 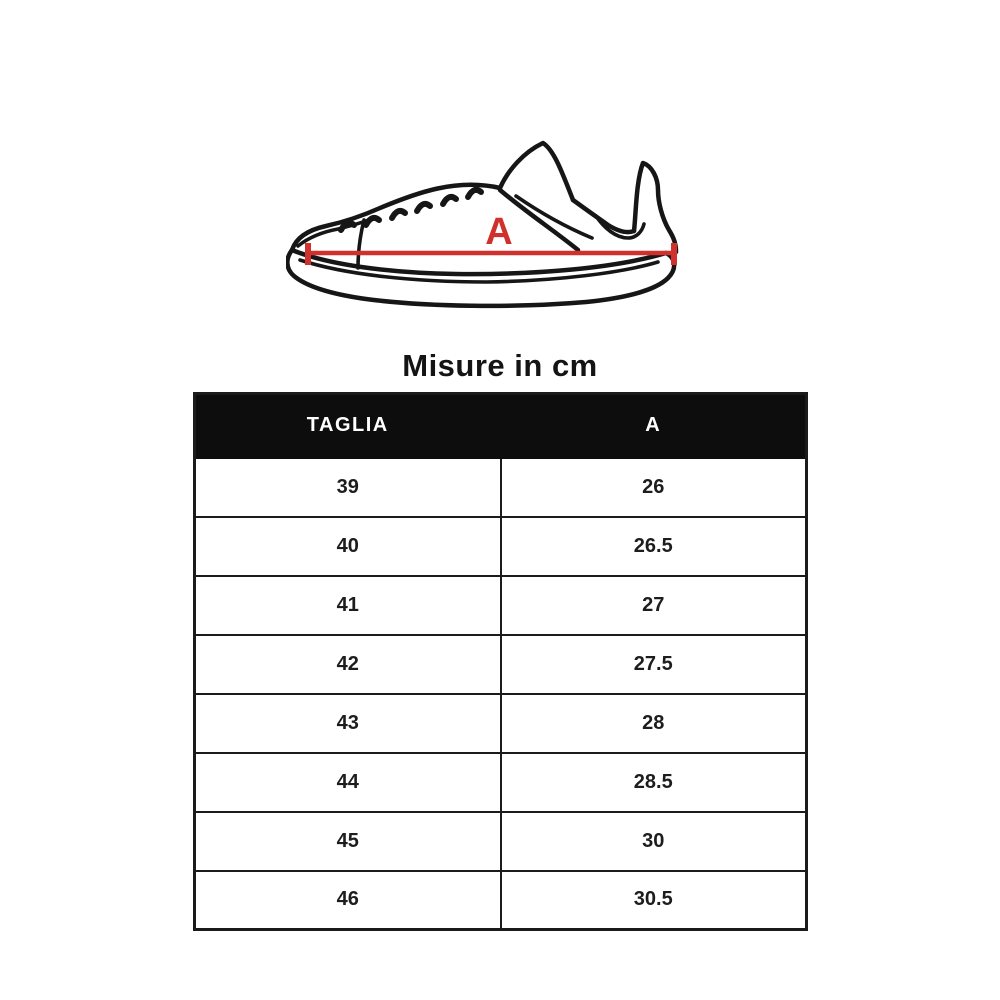 I want to click on cell-size: 40, so click(x=347, y=546).